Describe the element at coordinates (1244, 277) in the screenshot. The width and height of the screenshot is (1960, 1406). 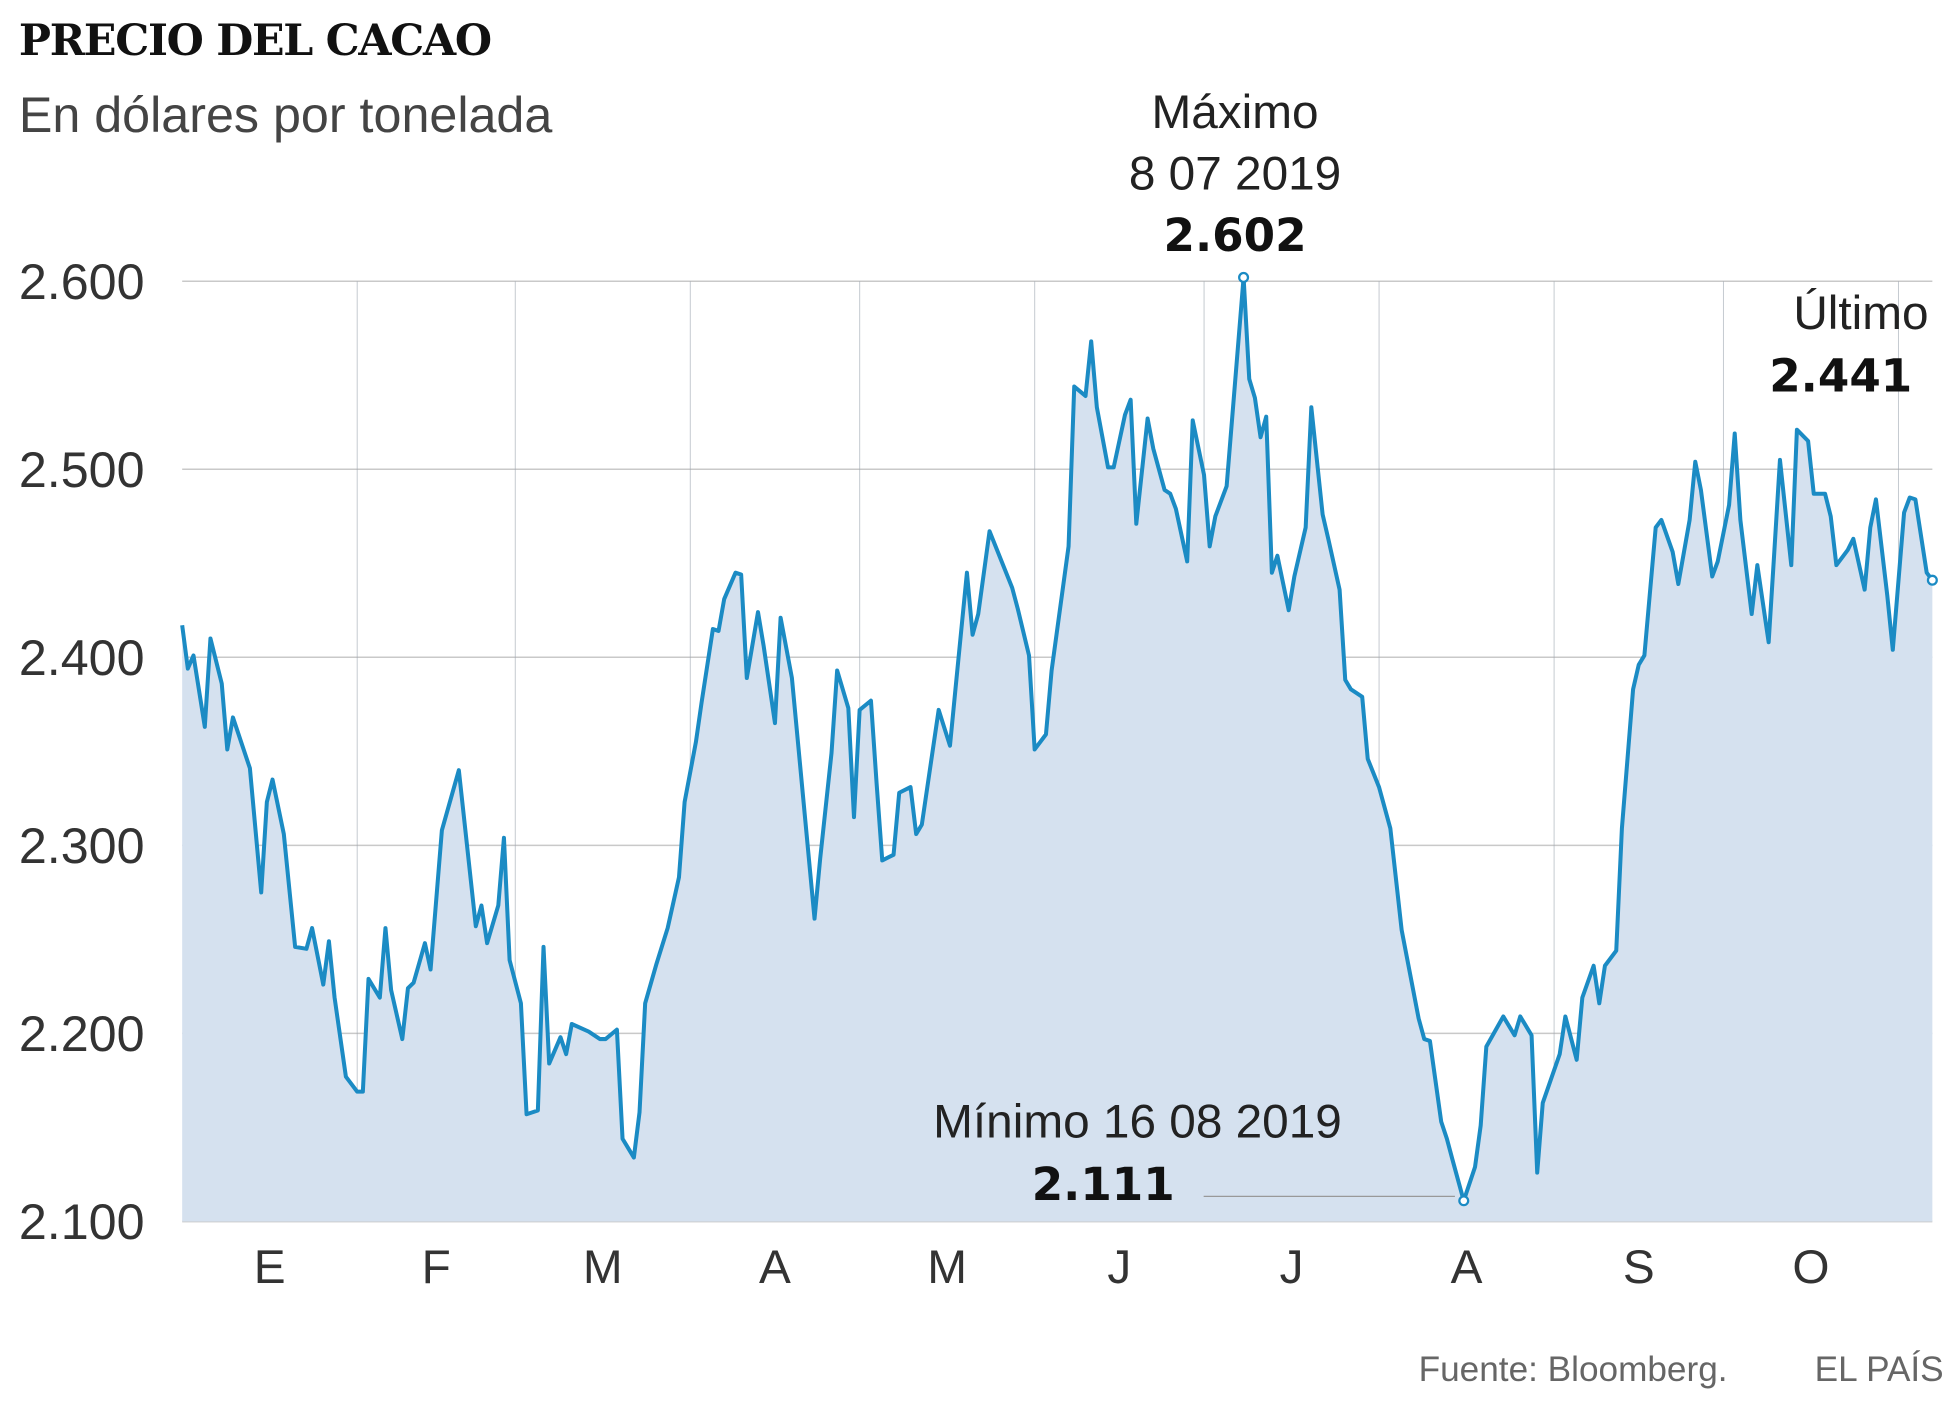
I see `max-point-marker` at that location.